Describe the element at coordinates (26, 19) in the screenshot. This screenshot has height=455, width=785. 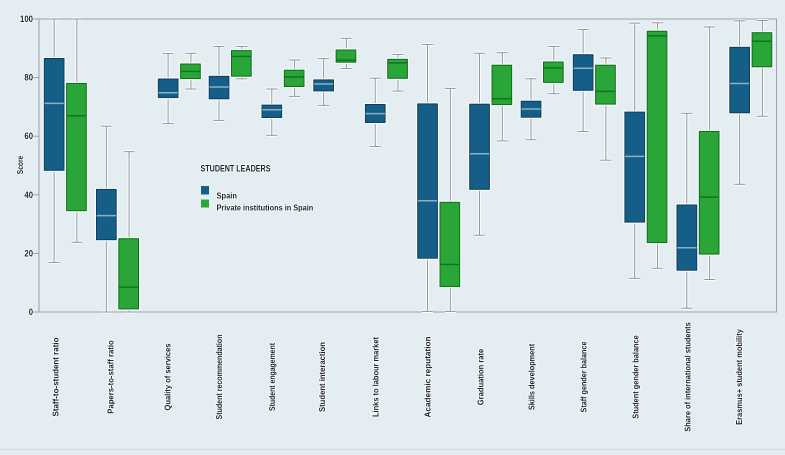
I see `svg-text: 100` at that location.